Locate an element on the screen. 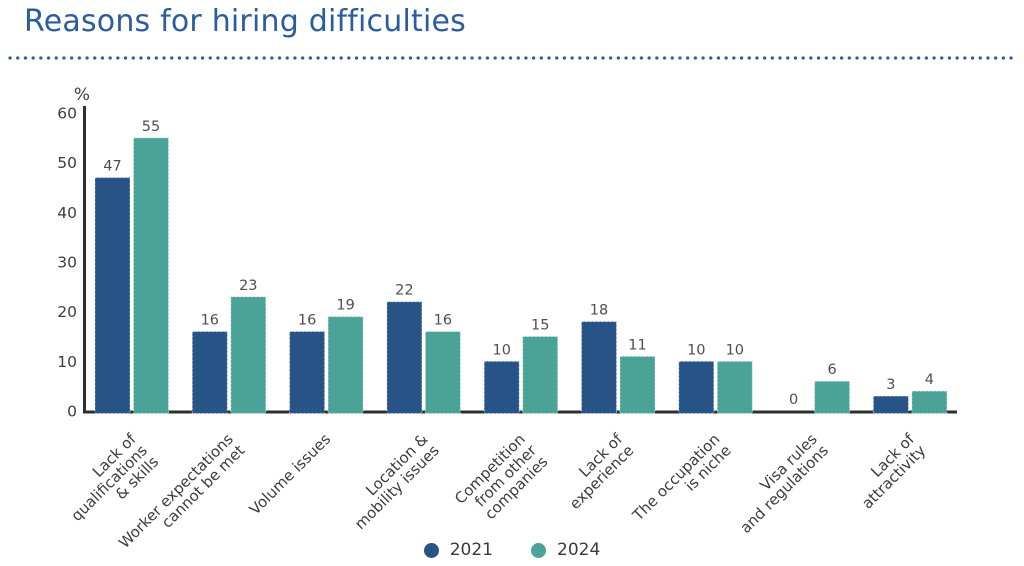 This screenshot has height=566, width=1024. x-tick-label-4: Competitionfrom othercompanies is located at coordinates (501, 480).